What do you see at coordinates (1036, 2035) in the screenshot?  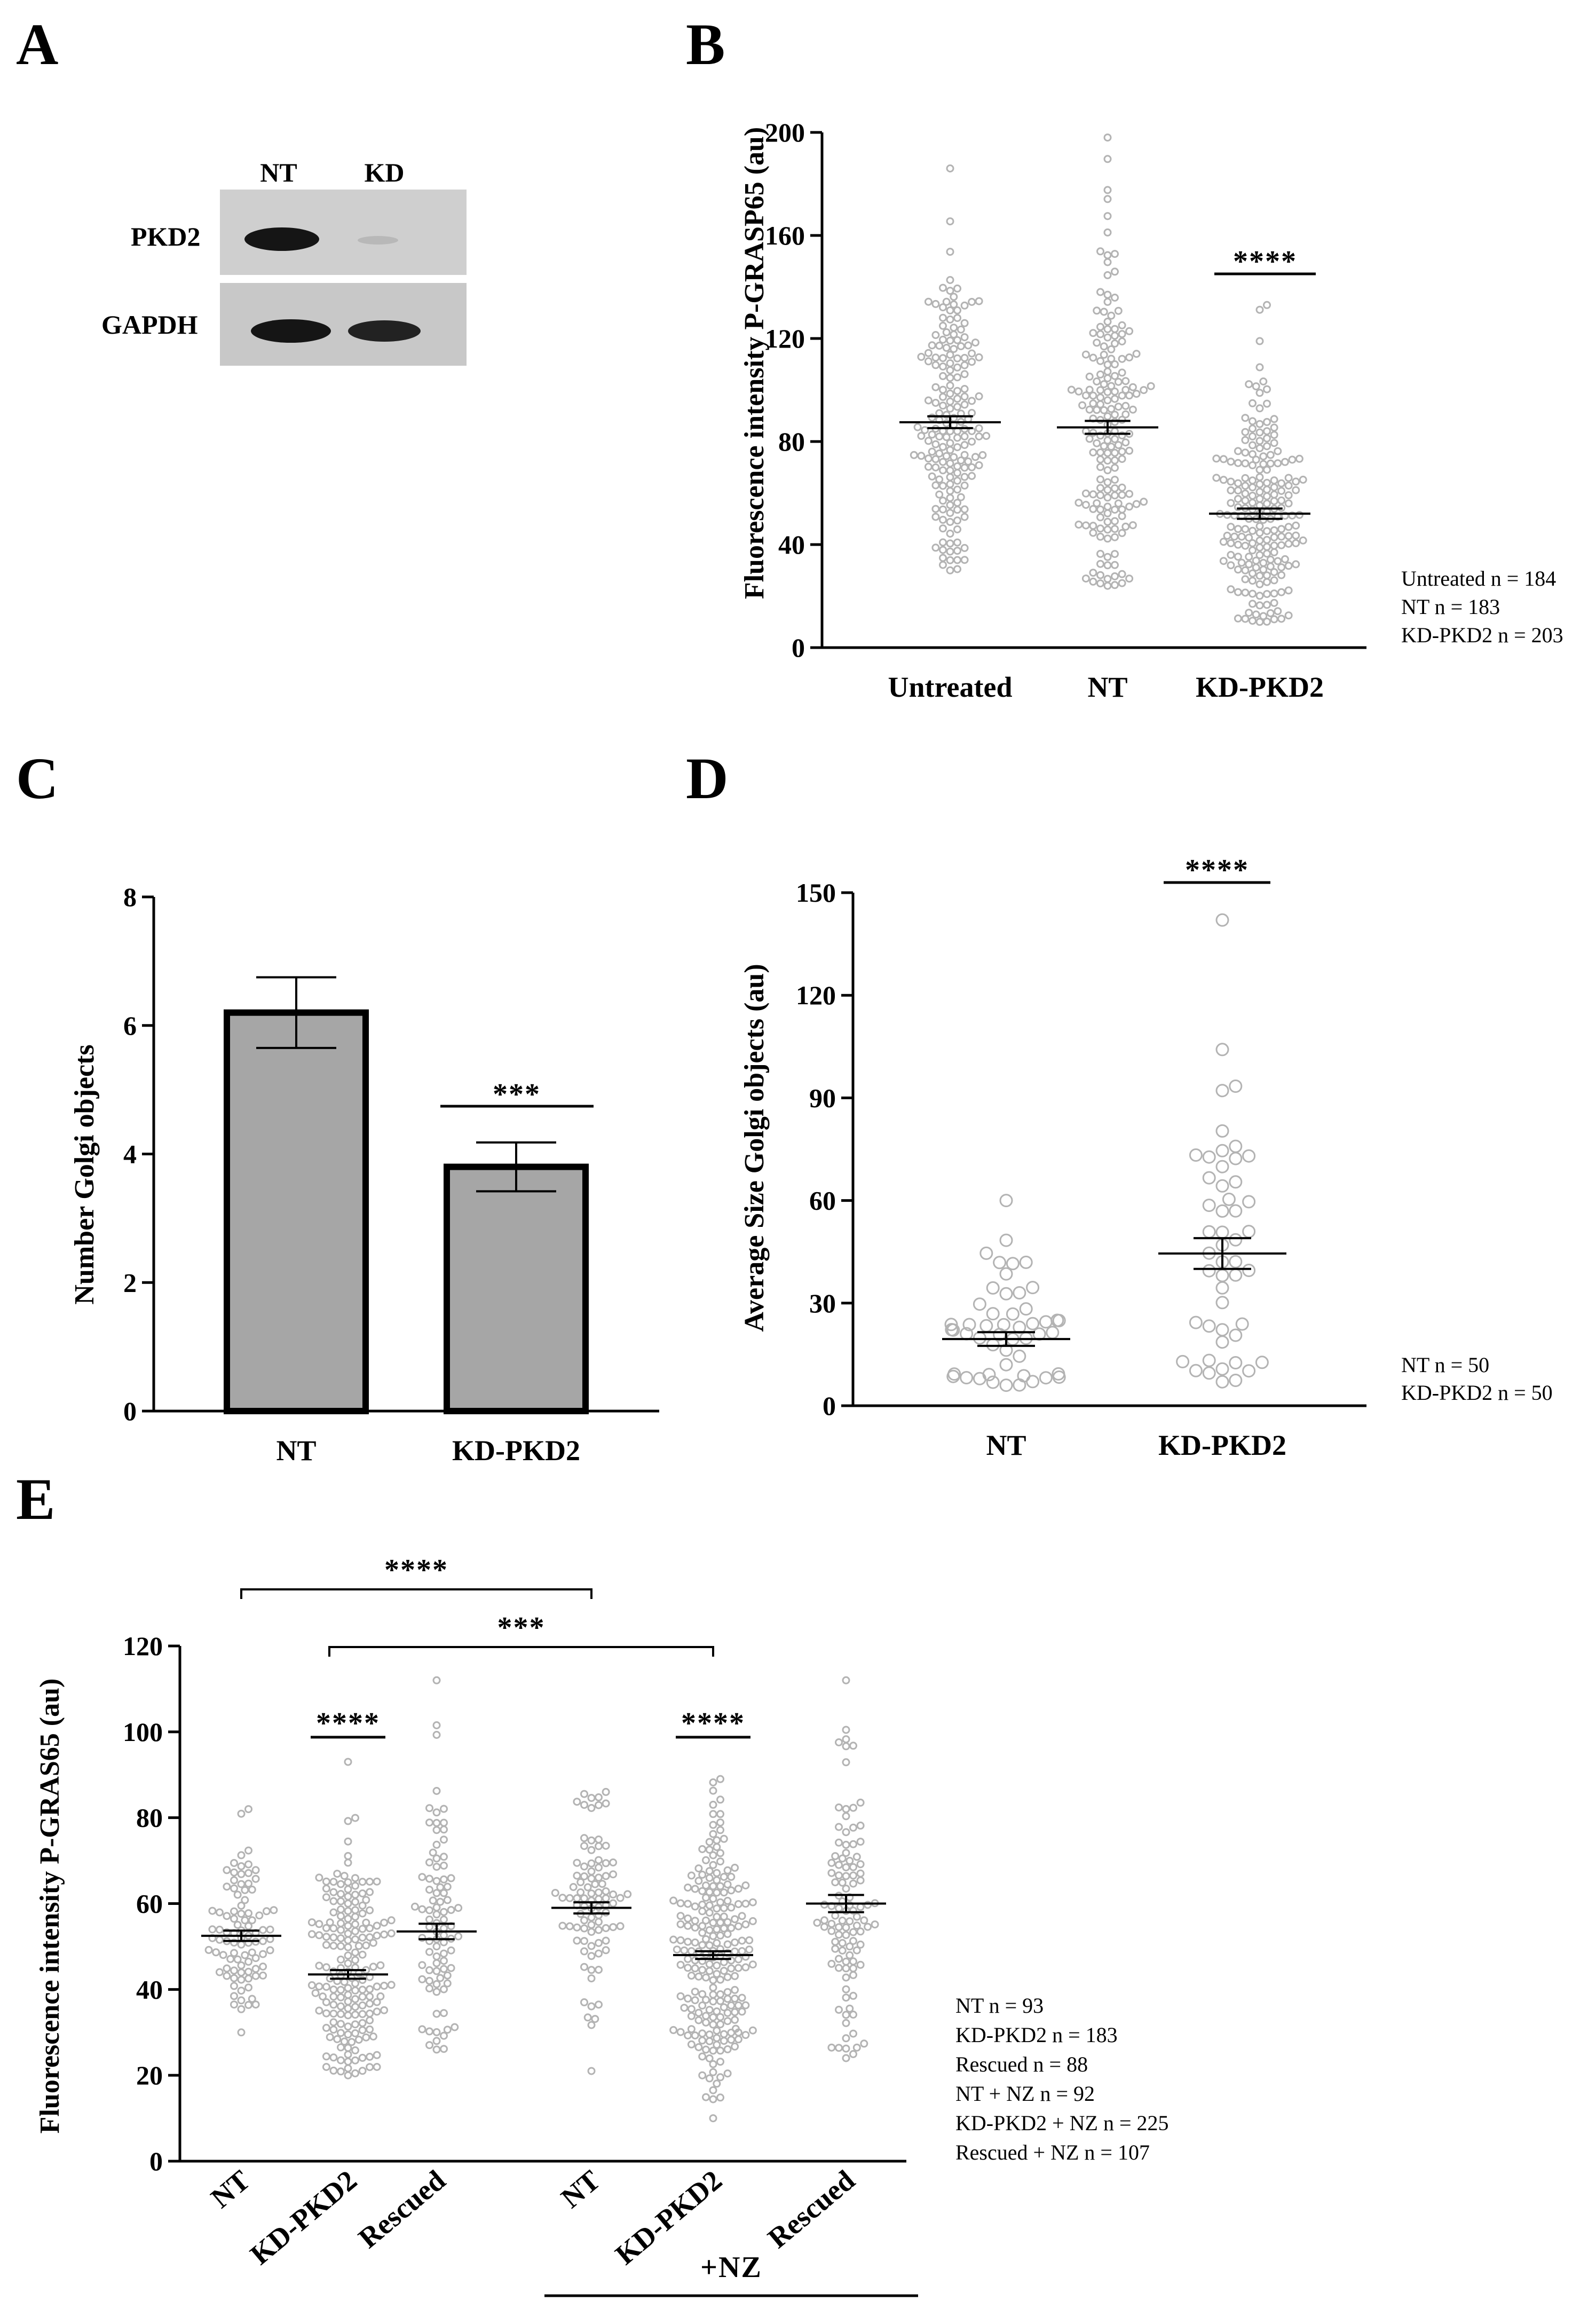 I see `panel-e-legend-item: KD-PKD2 n = 183` at bounding box center [1036, 2035].